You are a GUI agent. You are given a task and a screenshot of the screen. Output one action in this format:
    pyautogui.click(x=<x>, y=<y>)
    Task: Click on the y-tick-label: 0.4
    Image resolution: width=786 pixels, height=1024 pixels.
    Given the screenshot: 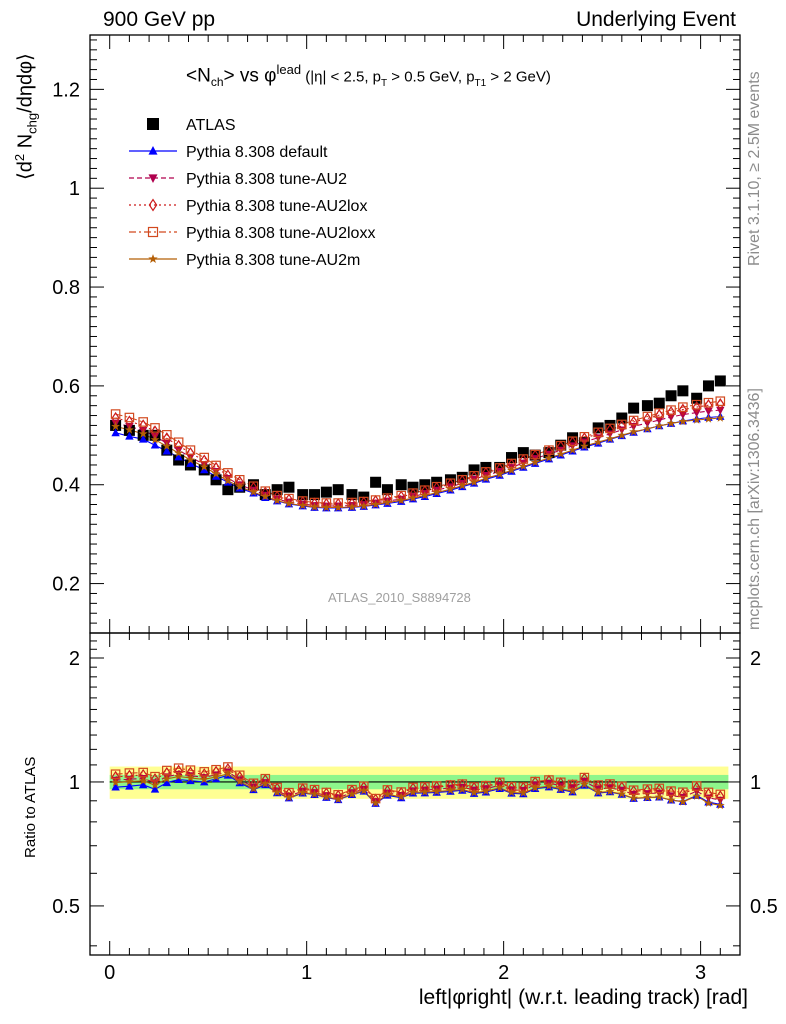 What is the action you would take?
    pyautogui.click(x=66, y=486)
    